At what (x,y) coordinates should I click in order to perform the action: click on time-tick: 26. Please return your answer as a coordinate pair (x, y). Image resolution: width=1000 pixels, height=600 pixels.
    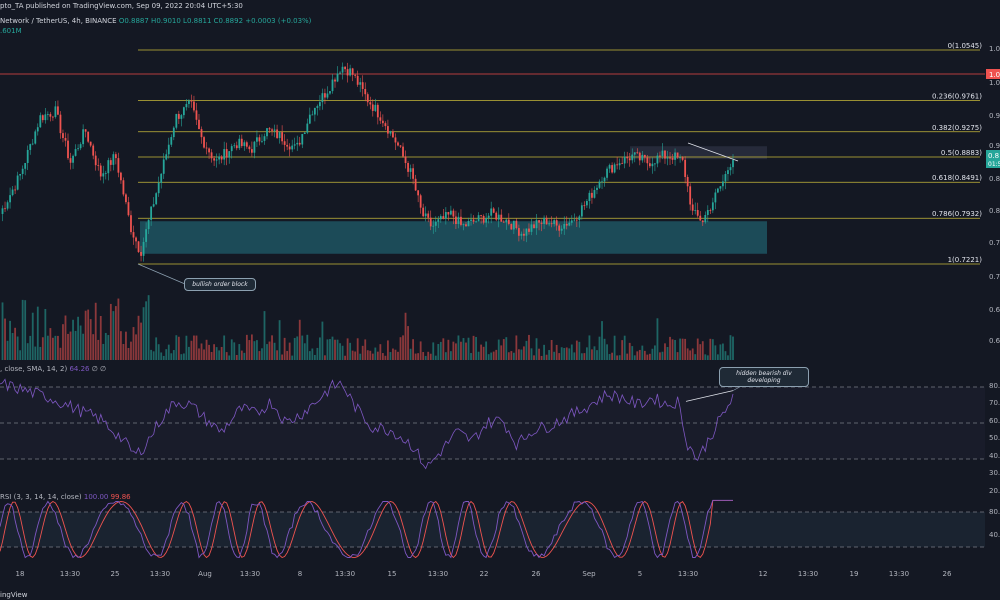
    Looking at the image, I should click on (536, 574).